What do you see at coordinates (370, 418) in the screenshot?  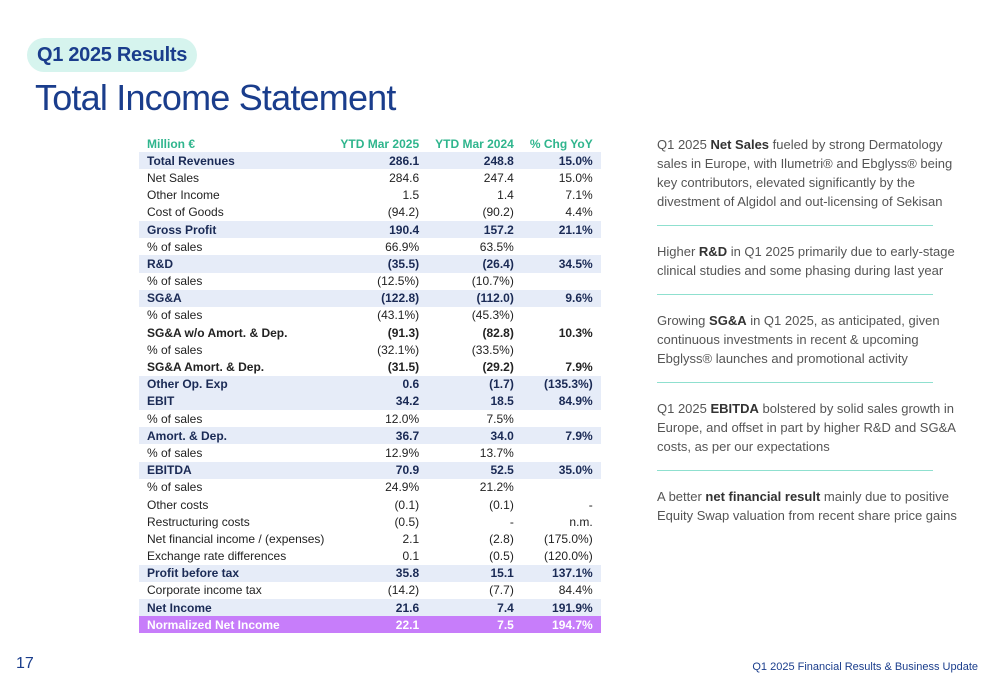 I see `table-row: % of sales 12.0% 7.5%` at bounding box center [370, 418].